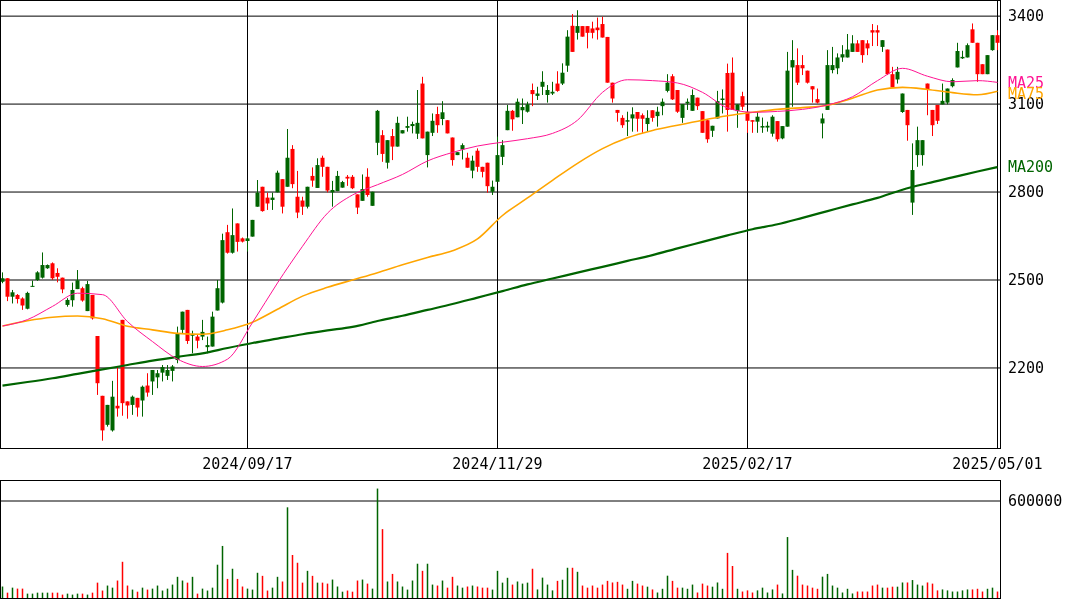 The width and height of the screenshot is (1065, 600). What do you see at coordinates (1035, 501) in the screenshot?
I see `y-tick-label: 600000` at bounding box center [1035, 501].